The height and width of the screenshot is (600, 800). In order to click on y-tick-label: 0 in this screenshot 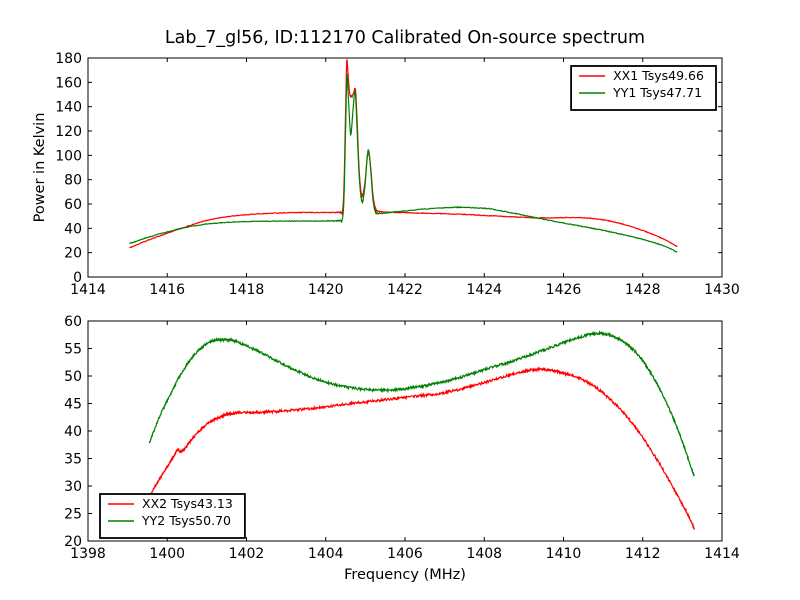, I will do `click(77, 278)`.